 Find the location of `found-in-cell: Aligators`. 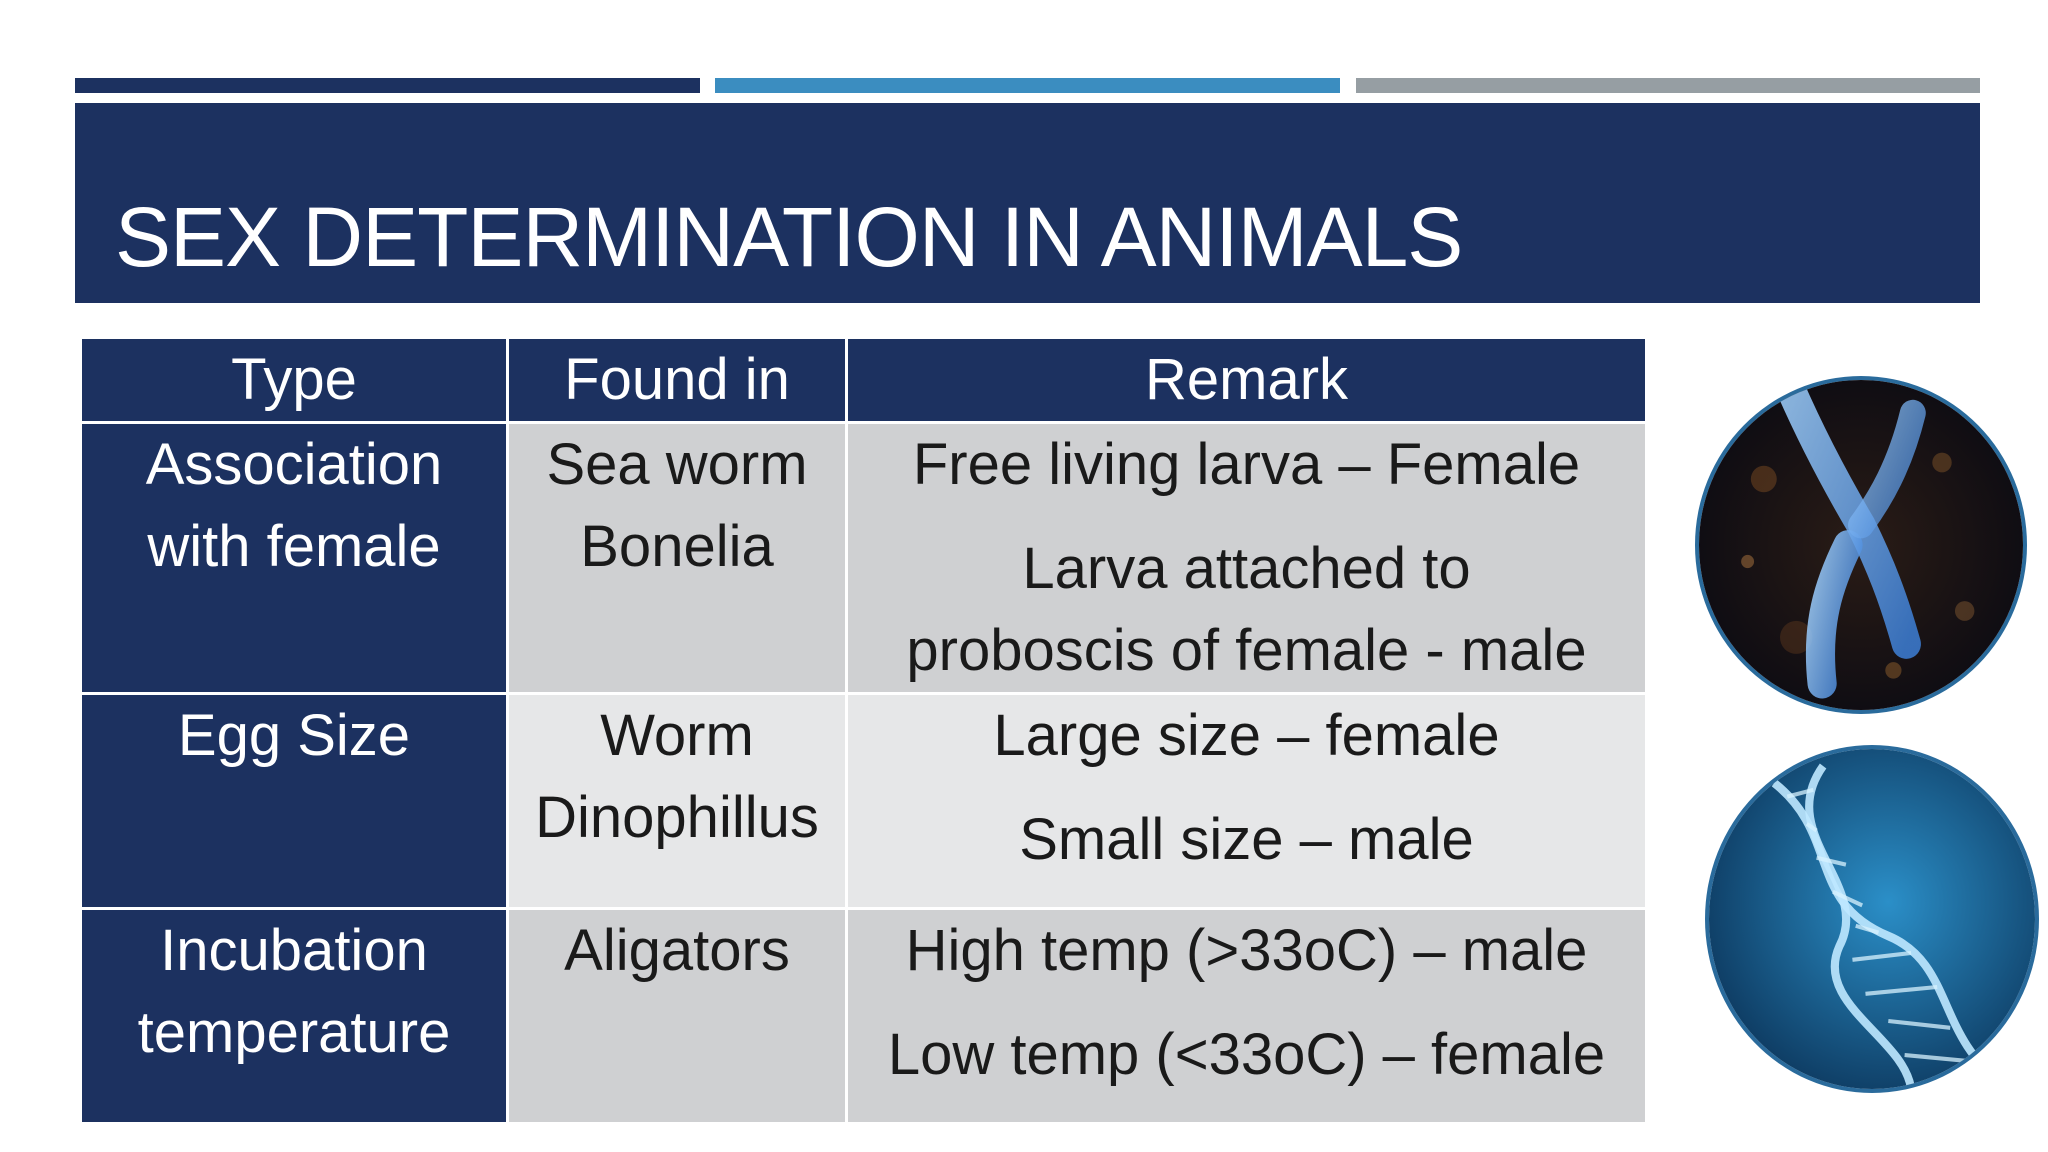

found-in-cell: Aligators is located at coordinates (677, 1016).